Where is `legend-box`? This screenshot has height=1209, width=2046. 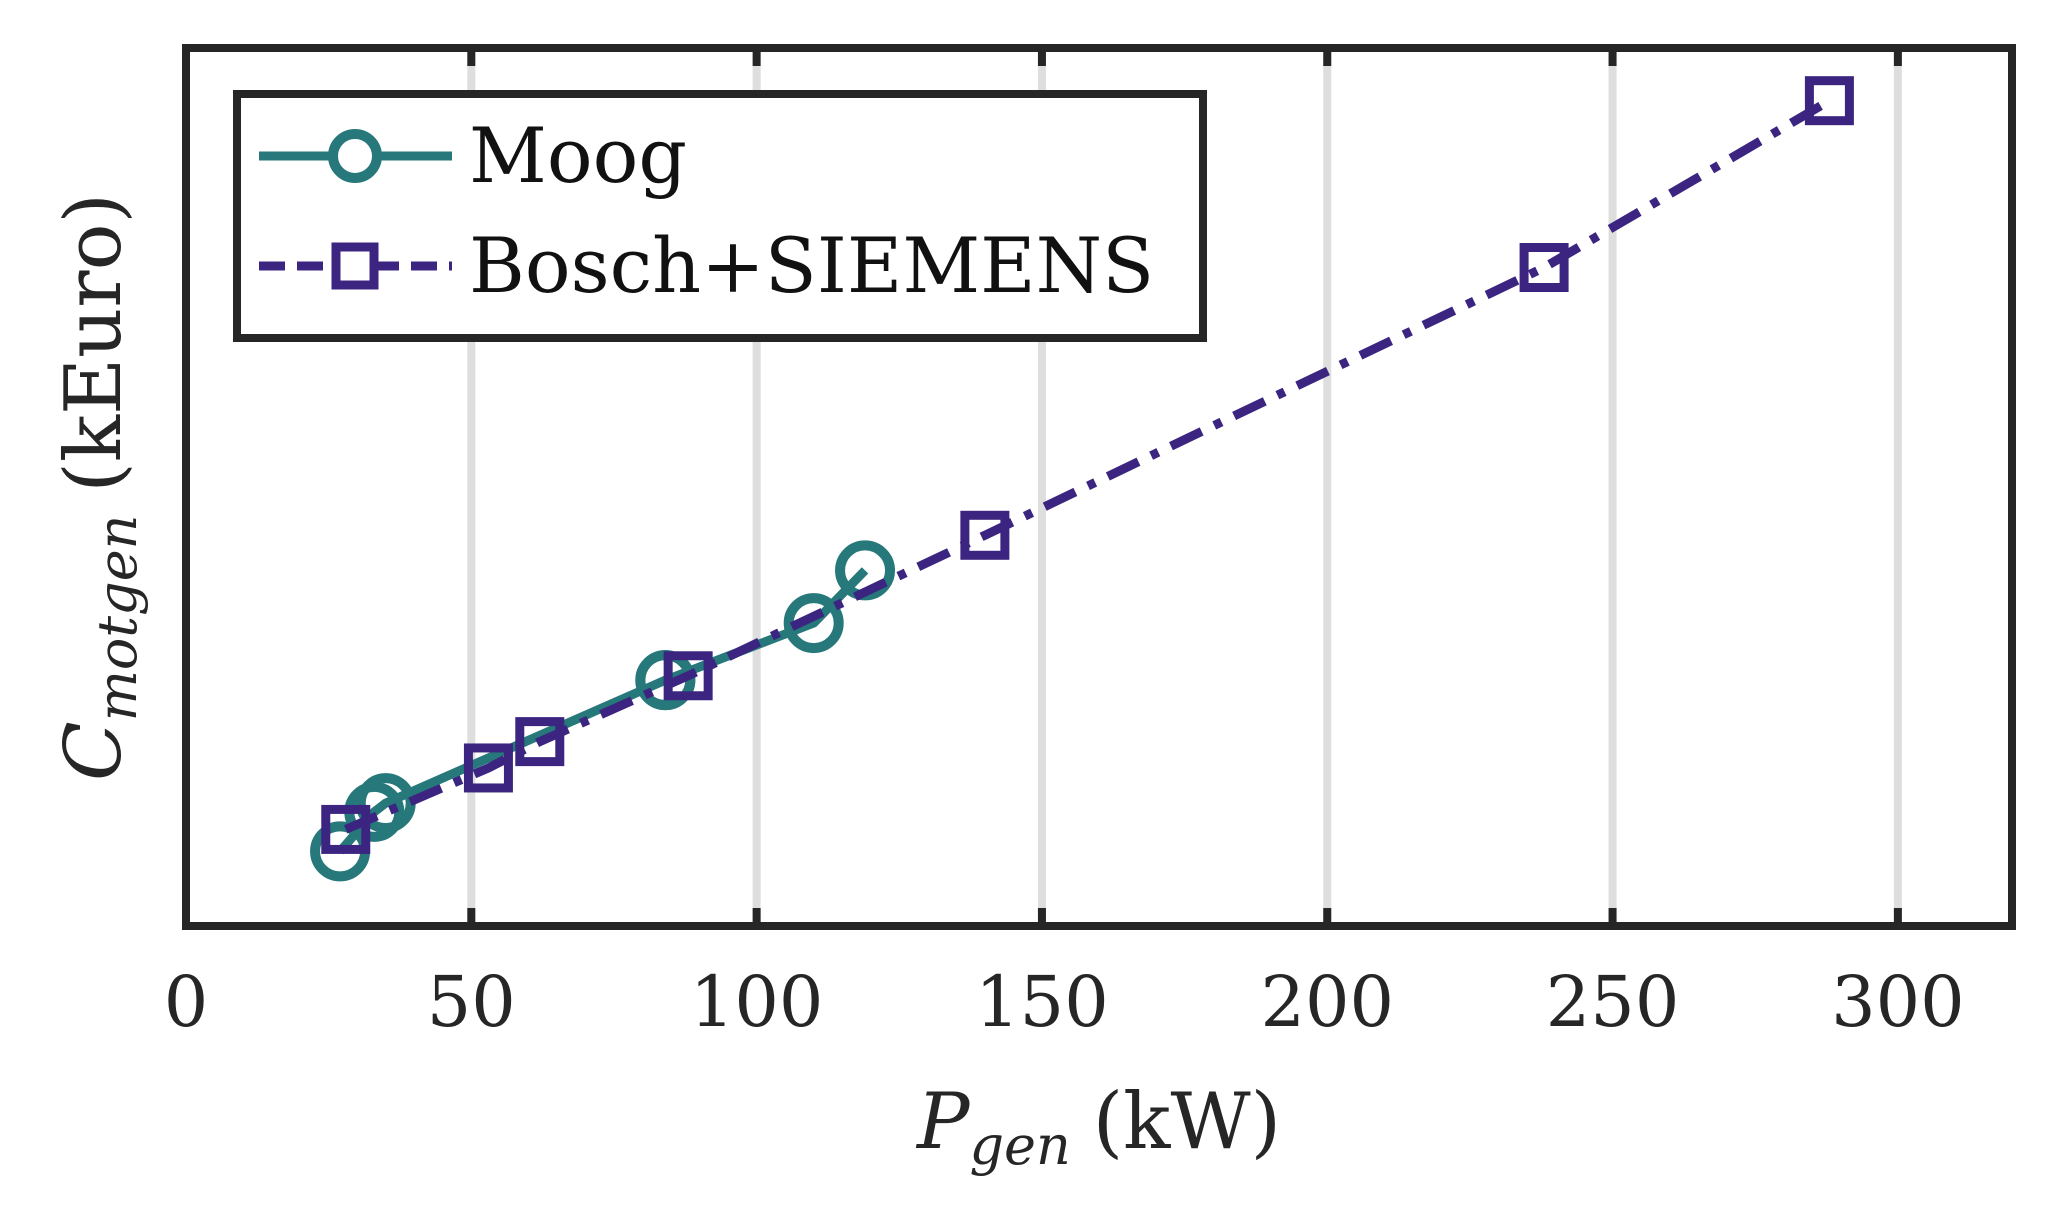 legend-box is located at coordinates (720, 216).